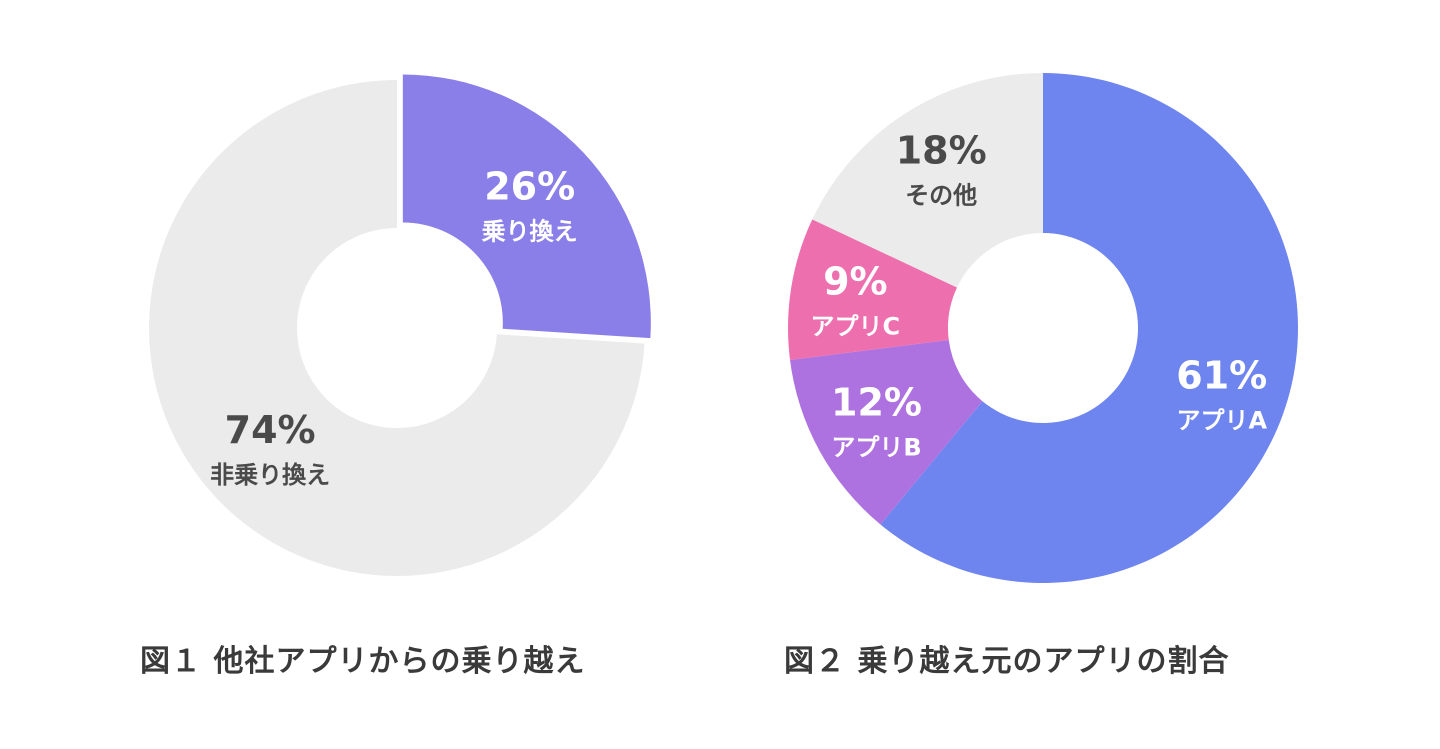  Describe the element at coordinates (886, 432) in the screenshot. I see `slice-2-アプリB` at that location.